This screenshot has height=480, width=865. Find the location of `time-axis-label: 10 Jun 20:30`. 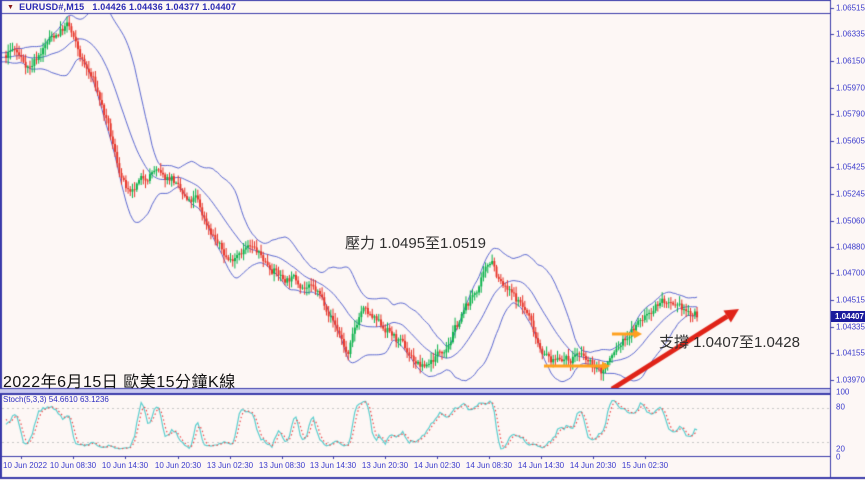

time-axis-label: 10 Jun 20:30 is located at coordinates (178, 465).